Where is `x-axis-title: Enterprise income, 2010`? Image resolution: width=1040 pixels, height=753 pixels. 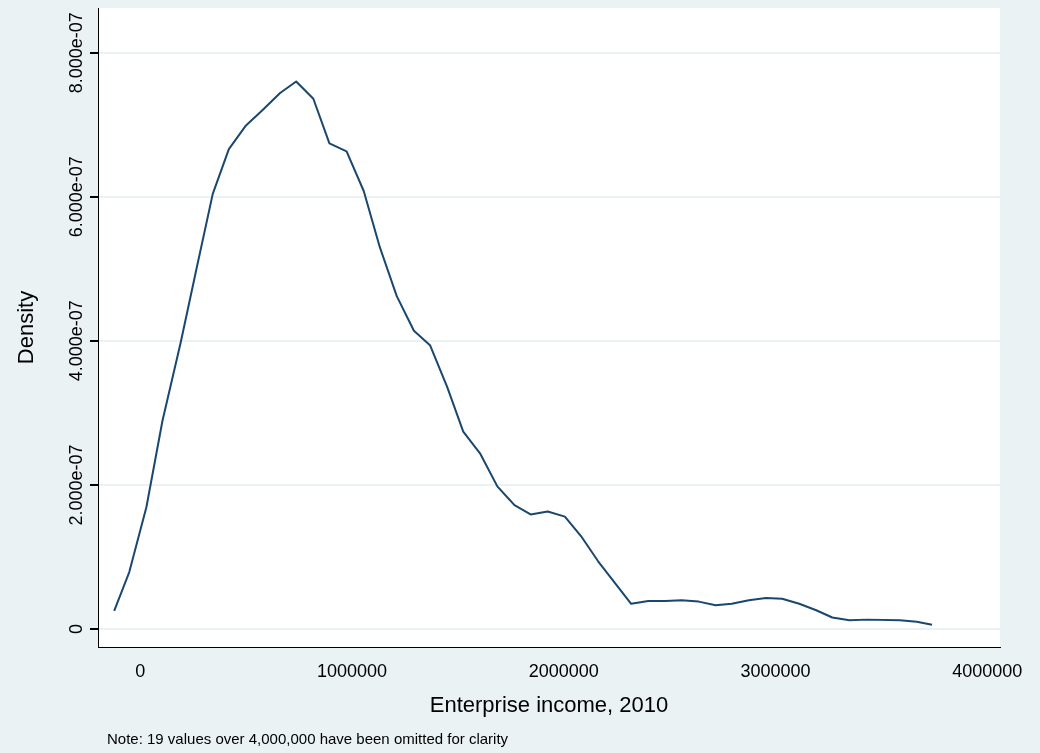 x-axis-title: Enterprise income, 2010 is located at coordinates (549, 704).